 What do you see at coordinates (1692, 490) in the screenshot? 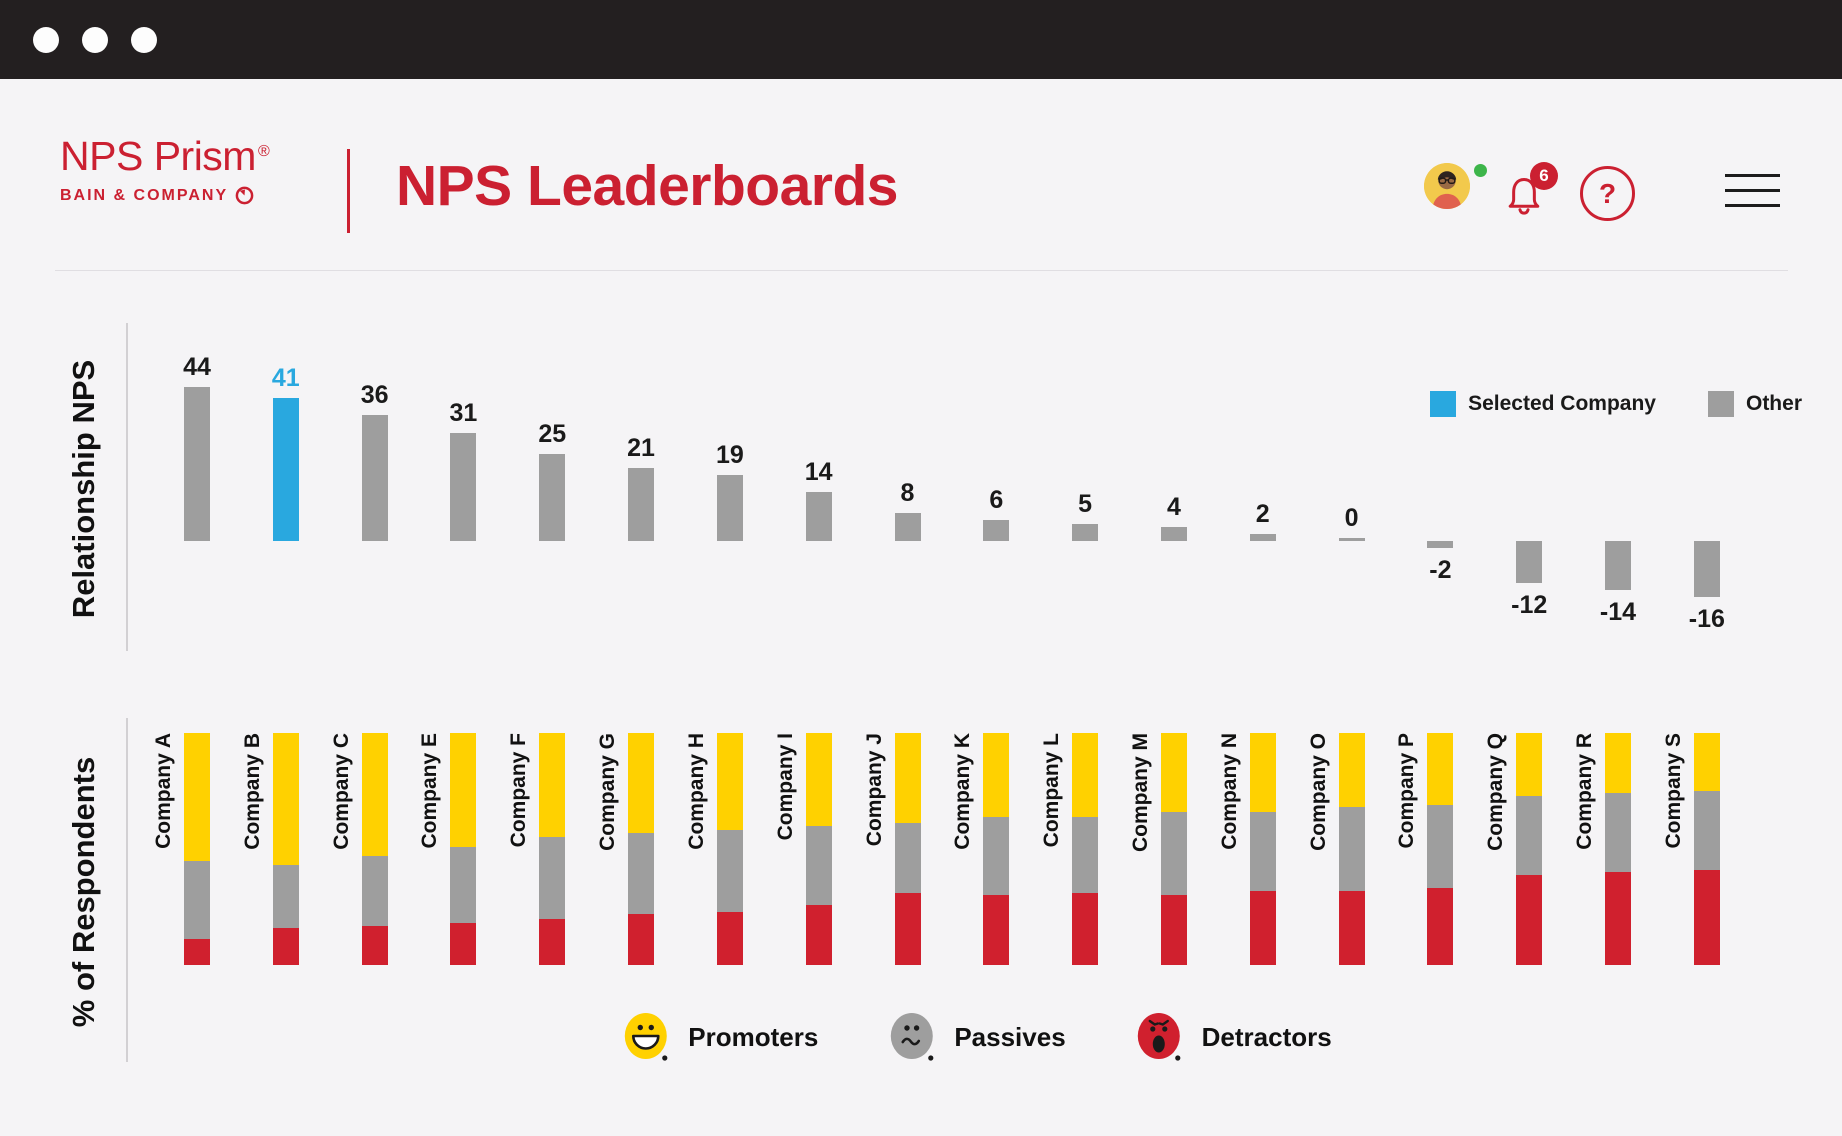
I see `nps-bar-column: -16` at bounding box center [1692, 490].